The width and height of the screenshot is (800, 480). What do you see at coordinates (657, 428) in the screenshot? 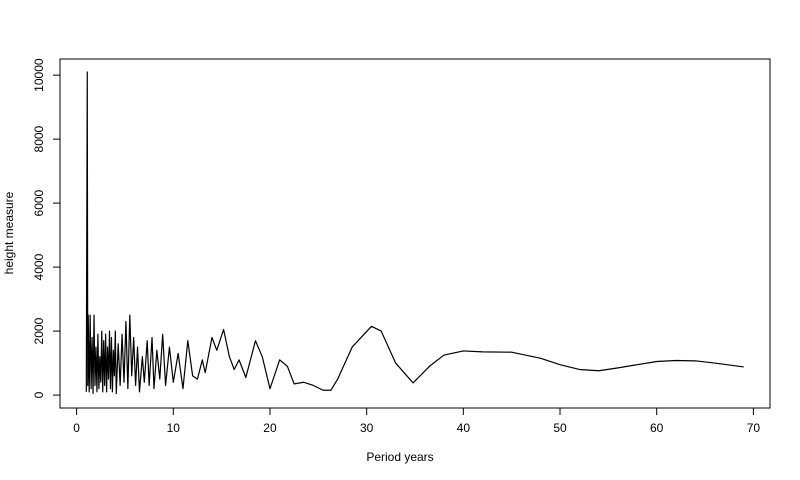
I see `x-tick-label: 60` at bounding box center [657, 428].